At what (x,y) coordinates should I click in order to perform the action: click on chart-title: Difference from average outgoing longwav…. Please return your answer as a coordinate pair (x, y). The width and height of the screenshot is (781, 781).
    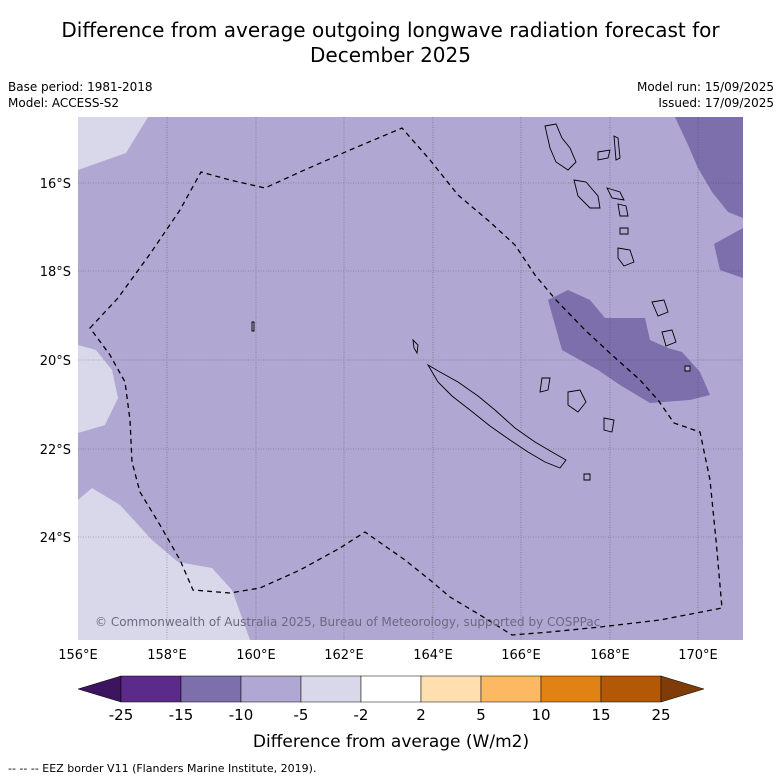
    Looking at the image, I should click on (390, 43).